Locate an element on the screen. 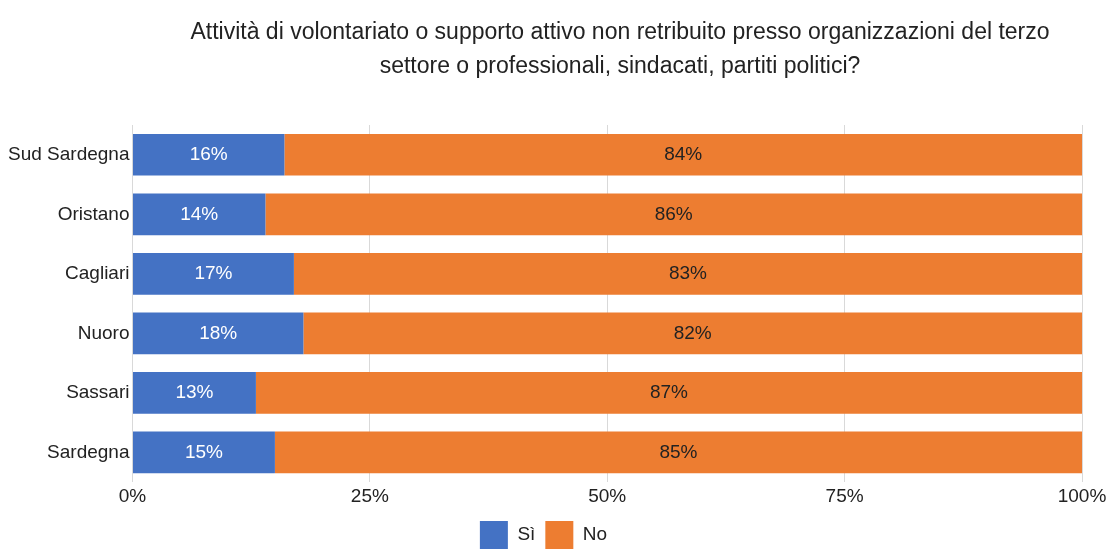  chart-title: Attività di volontariato o supporto attivo non retribuito presso organizzazioni del terzo settore o professionali, sindacati, partiti politici? is located at coordinates (620, 48).